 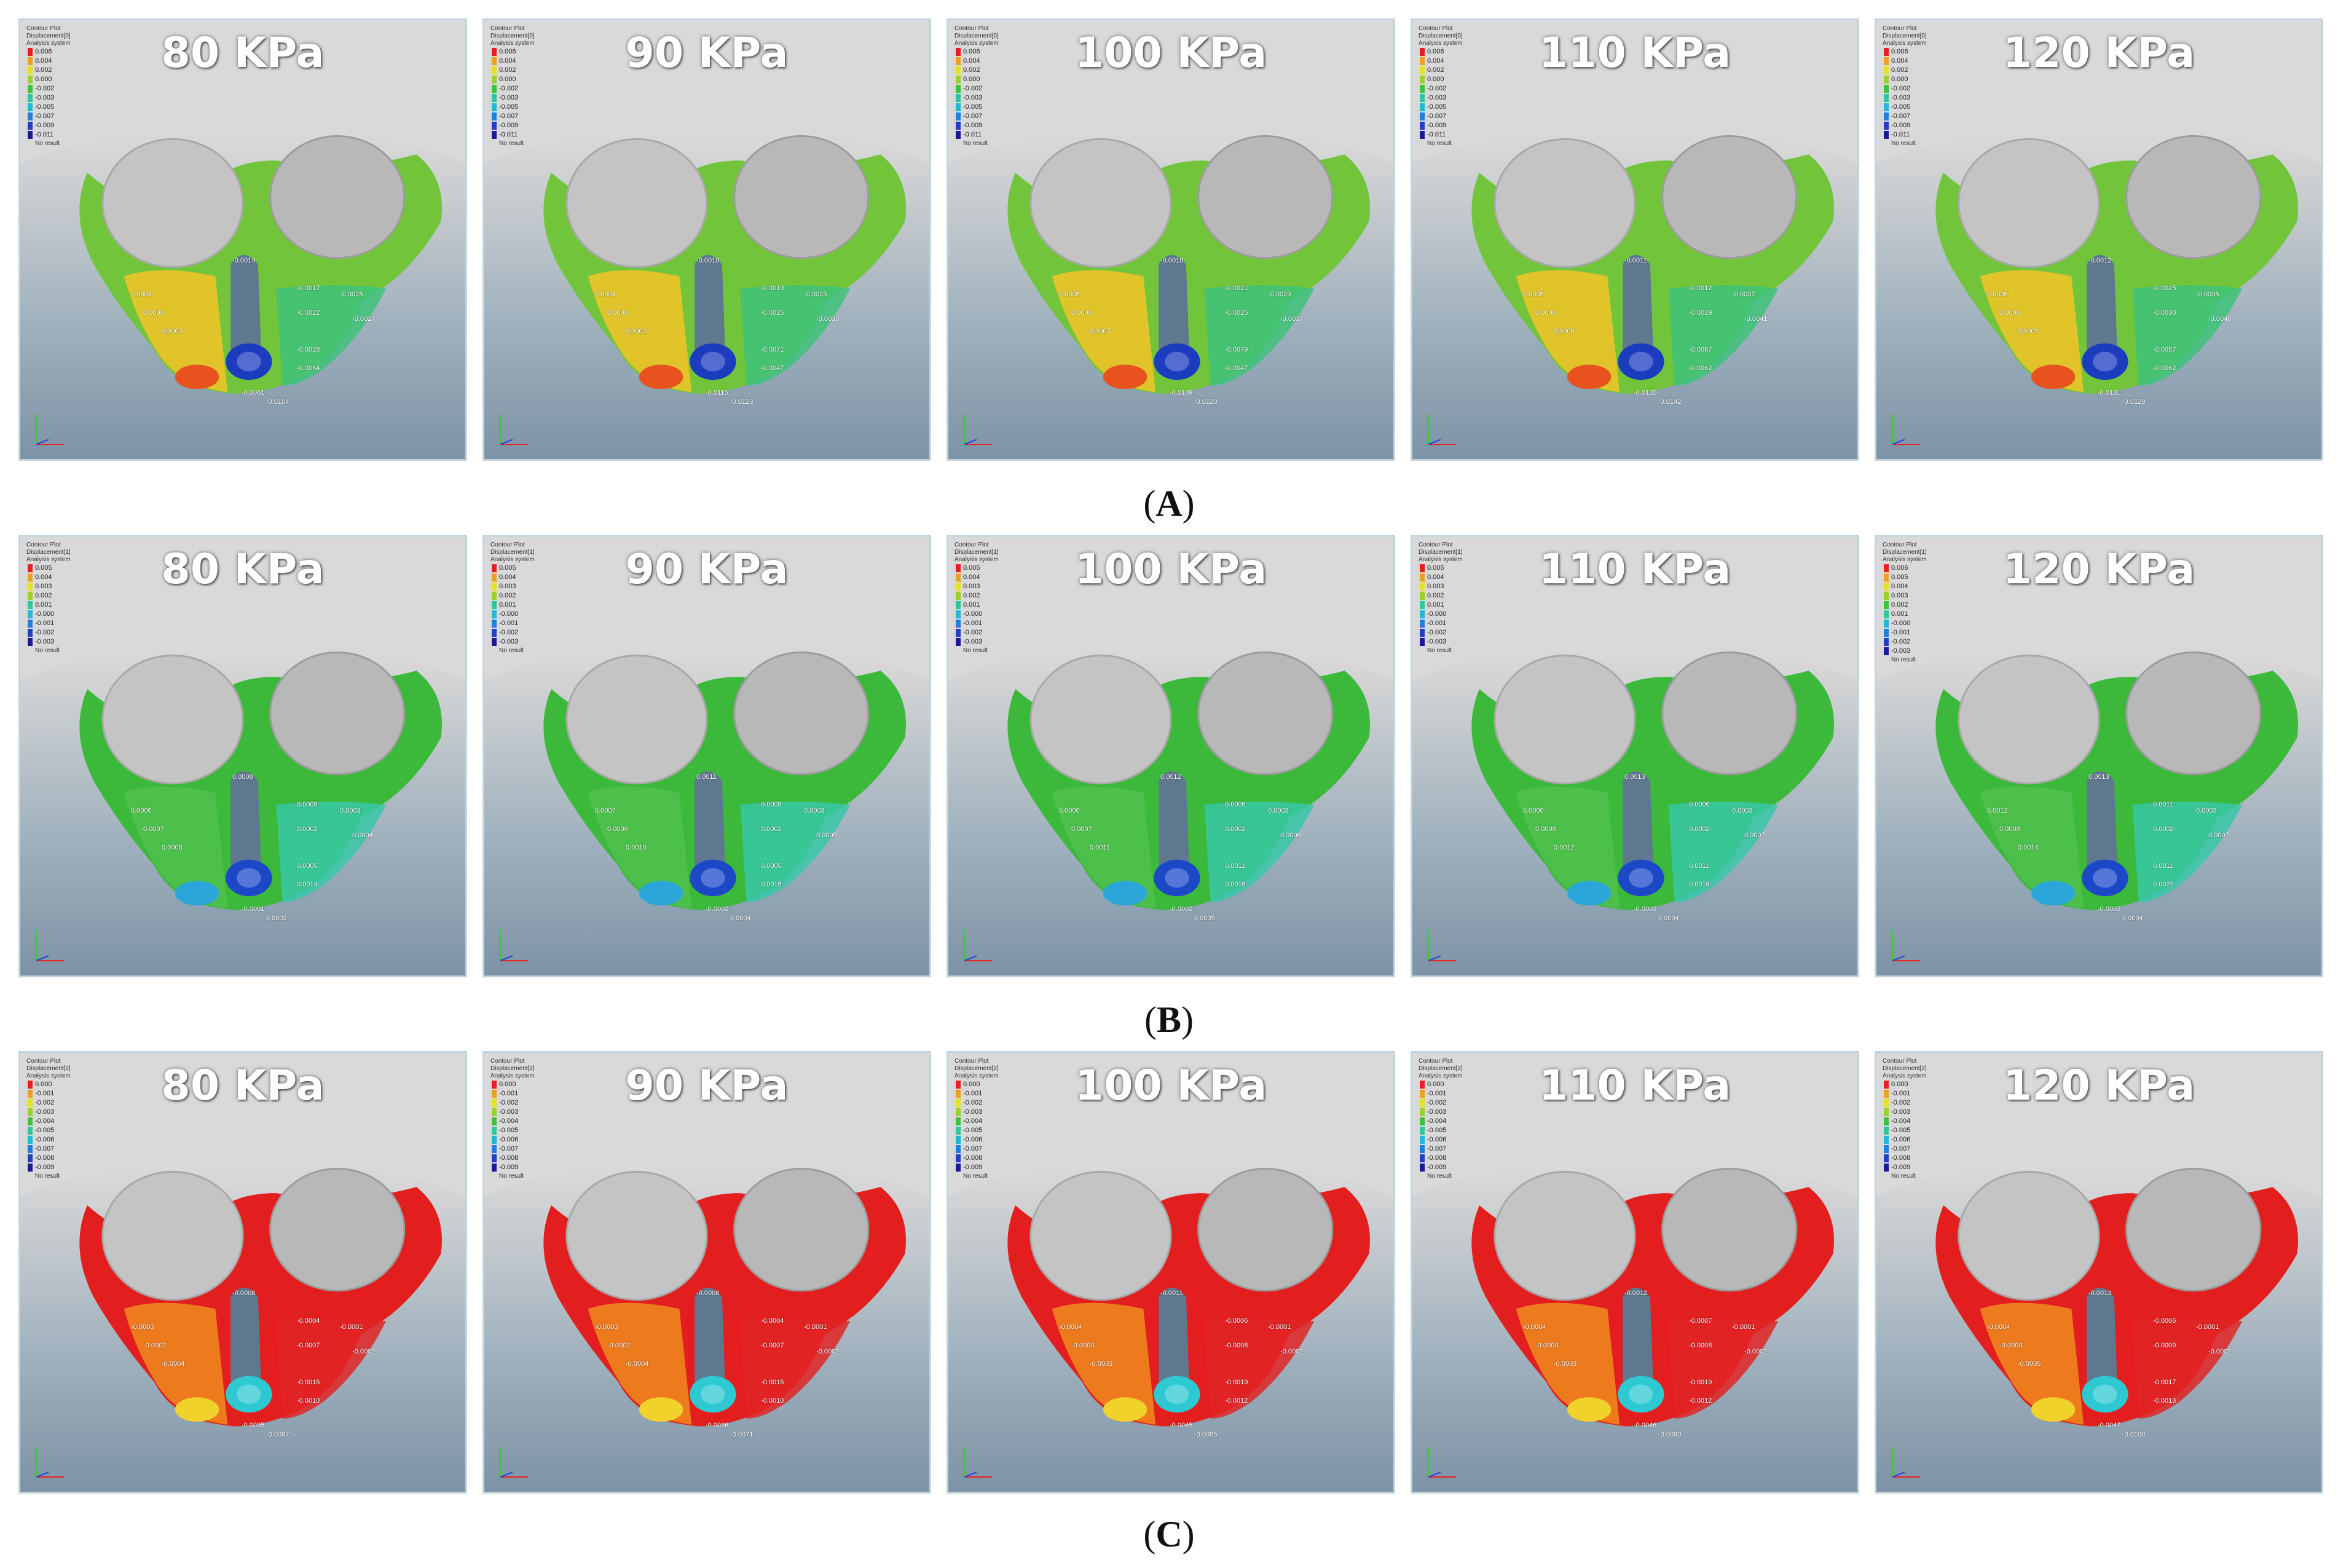 What do you see at coordinates (706, 1125) in the screenshot?
I see `cranium-shape` at bounding box center [706, 1125].